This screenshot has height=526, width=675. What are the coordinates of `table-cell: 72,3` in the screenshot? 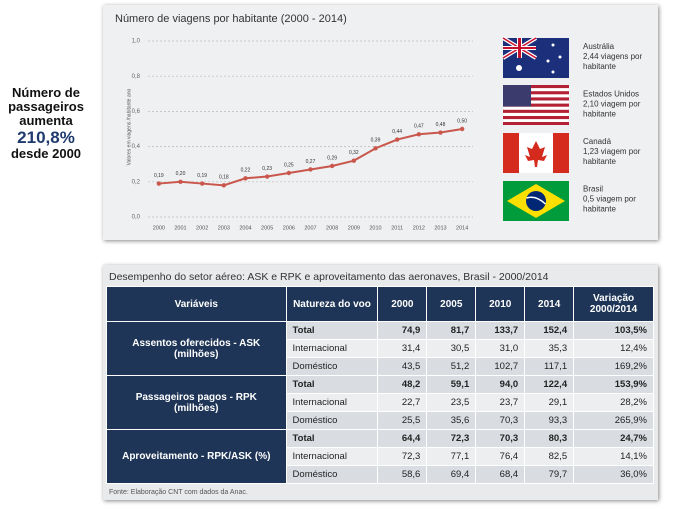 It's located at (402, 456).